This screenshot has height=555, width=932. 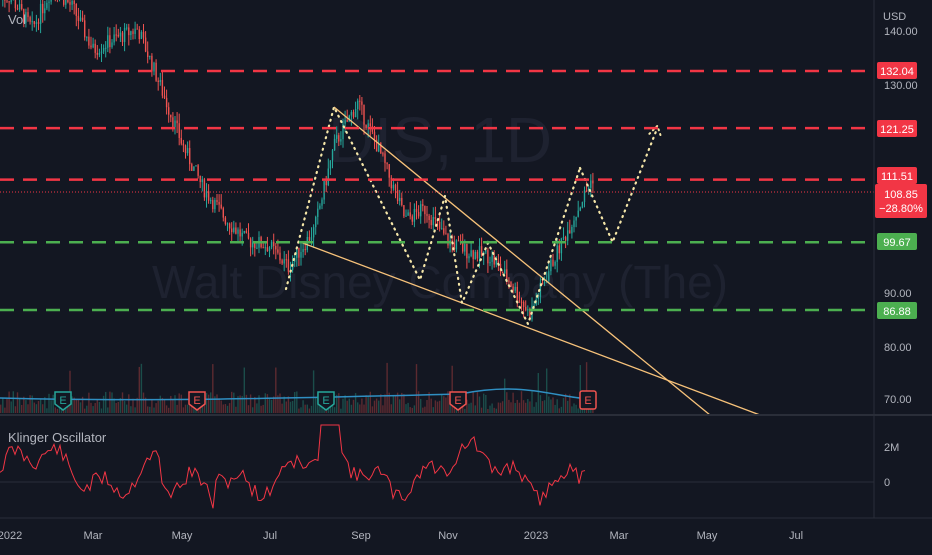 What do you see at coordinates (93, 536) in the screenshot?
I see `time-tick: Mar` at bounding box center [93, 536].